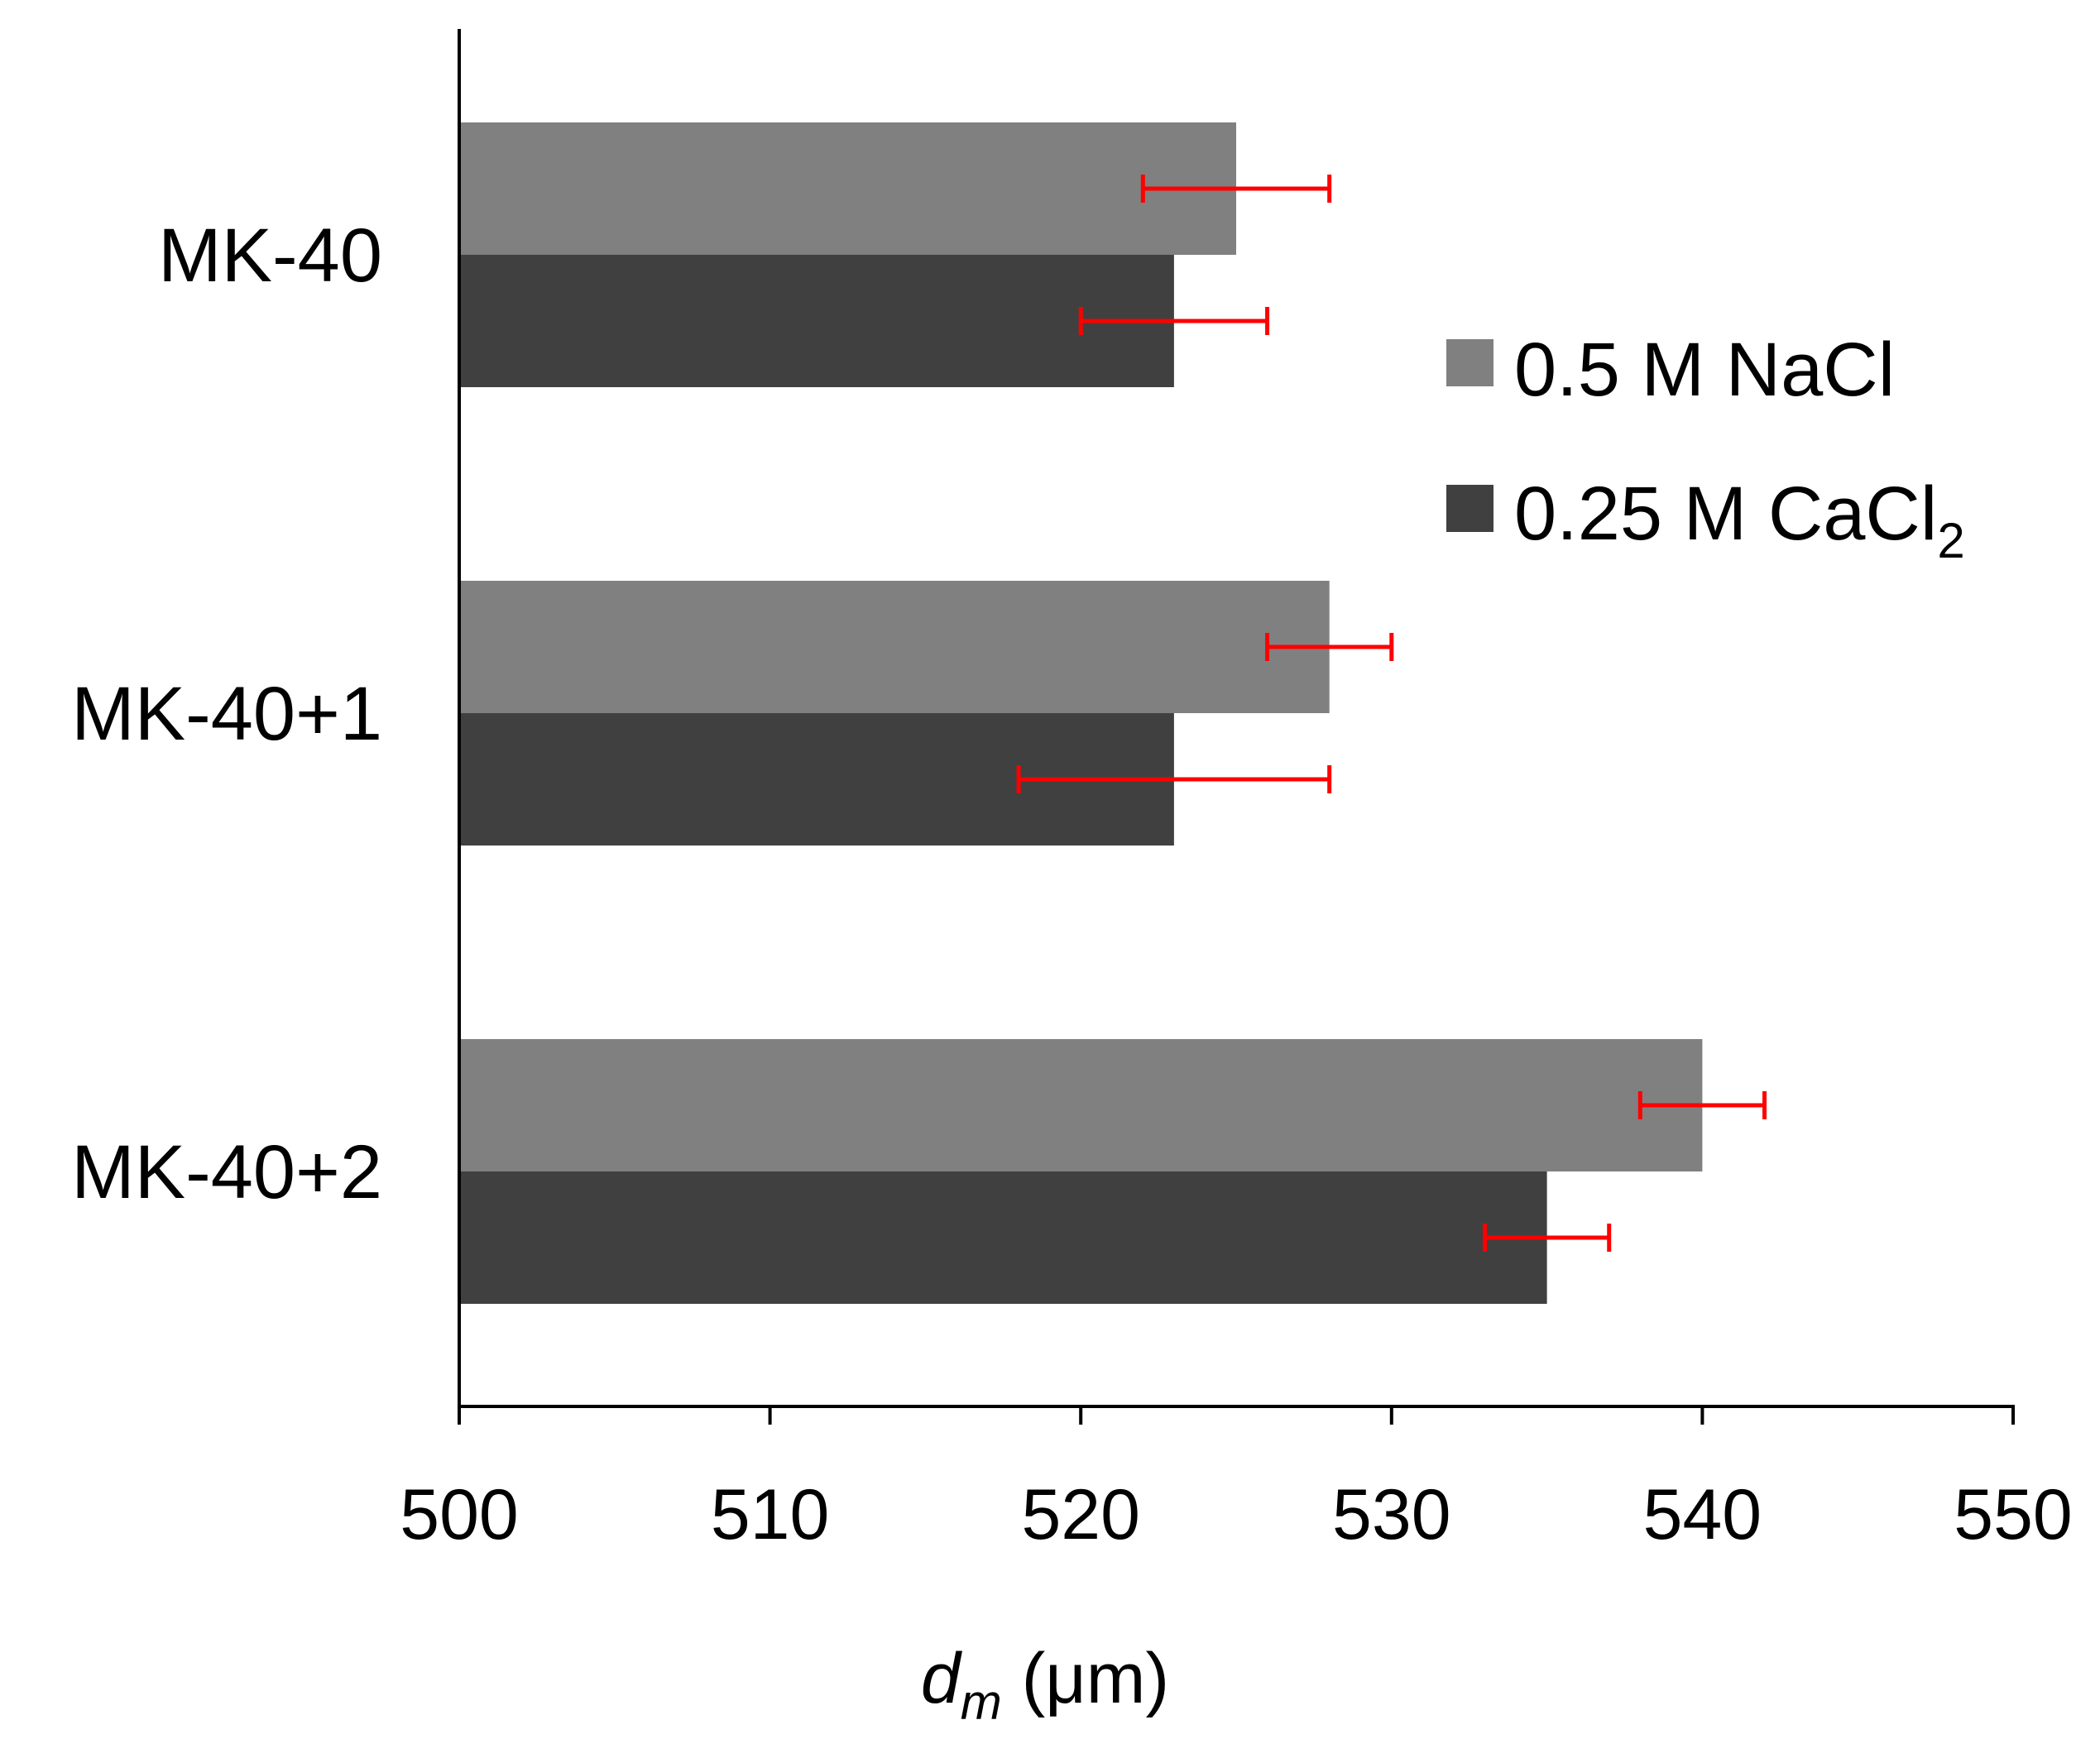  Describe the element at coordinates (770, 1515) in the screenshot. I see `x-tick-label-1: 510` at that location.